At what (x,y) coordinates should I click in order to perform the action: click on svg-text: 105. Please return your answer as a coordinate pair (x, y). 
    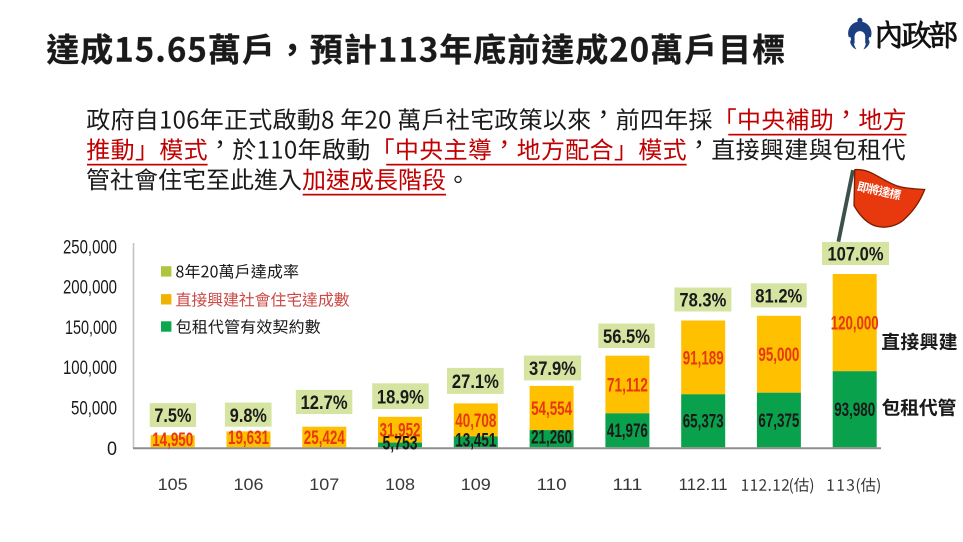
    Looking at the image, I should click on (173, 485).